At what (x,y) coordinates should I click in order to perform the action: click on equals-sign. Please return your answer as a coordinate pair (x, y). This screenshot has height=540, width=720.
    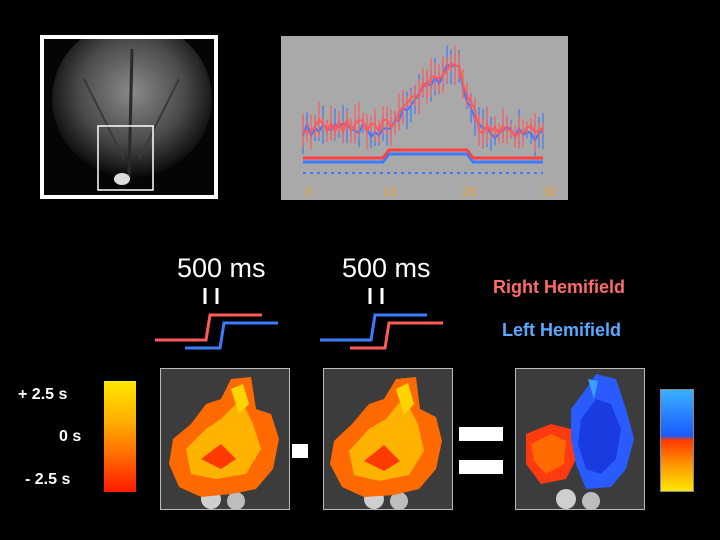
    Looking at the image, I should click on (481, 451).